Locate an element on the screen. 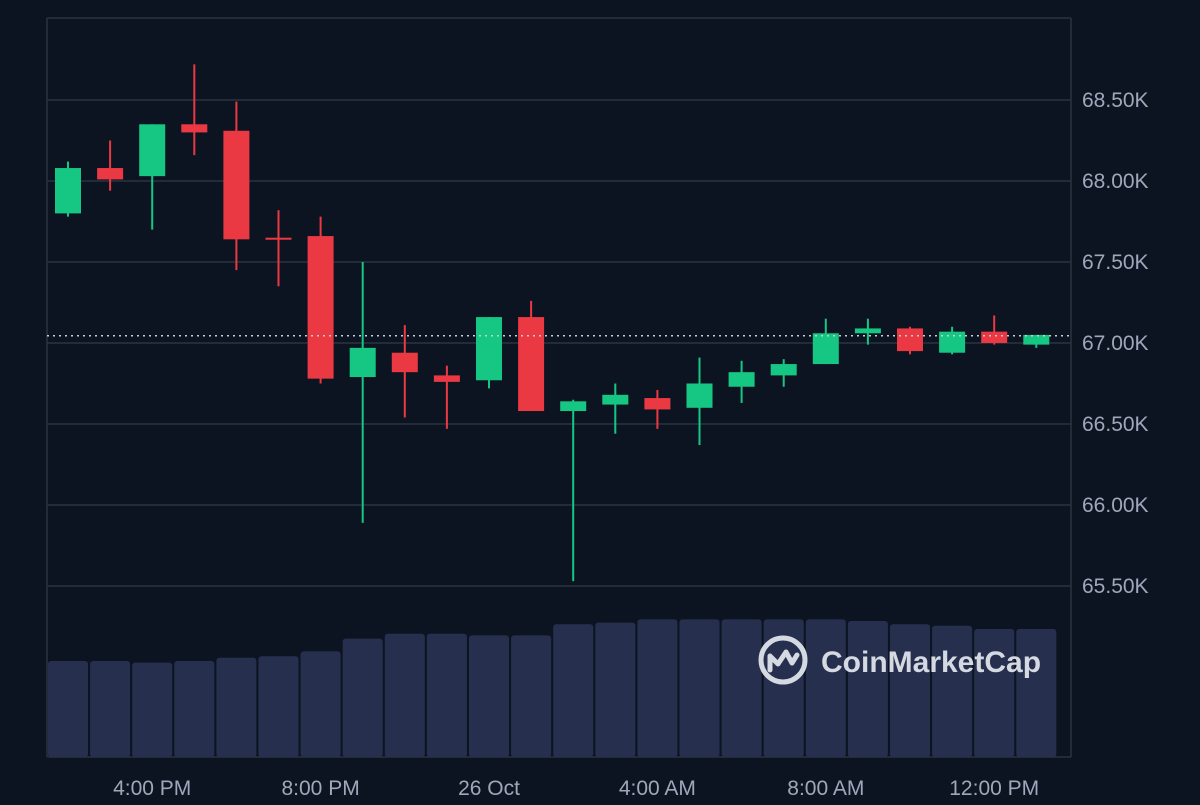 The width and height of the screenshot is (1200, 805). x-tick-label: 8:00 PM is located at coordinates (320, 788).